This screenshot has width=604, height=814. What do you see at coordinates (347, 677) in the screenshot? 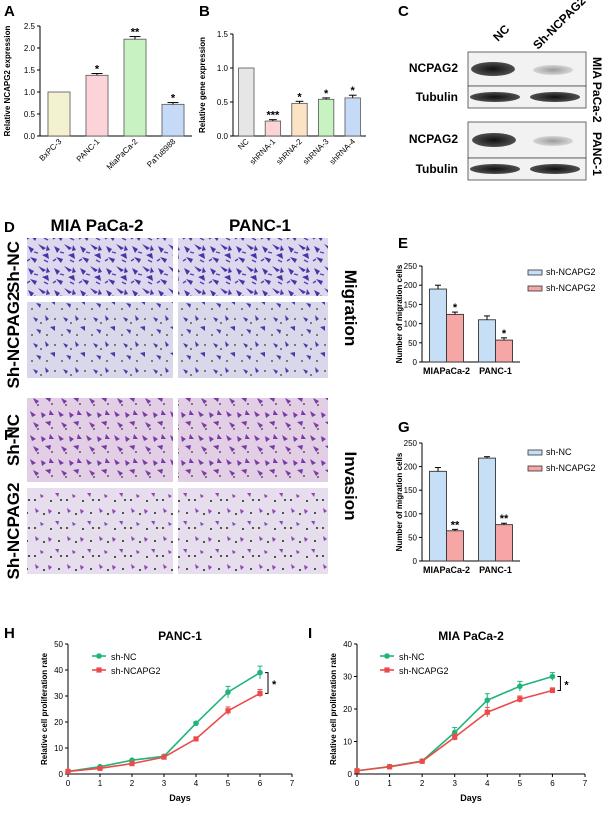
I see `y-tick-label: 30` at bounding box center [347, 677].